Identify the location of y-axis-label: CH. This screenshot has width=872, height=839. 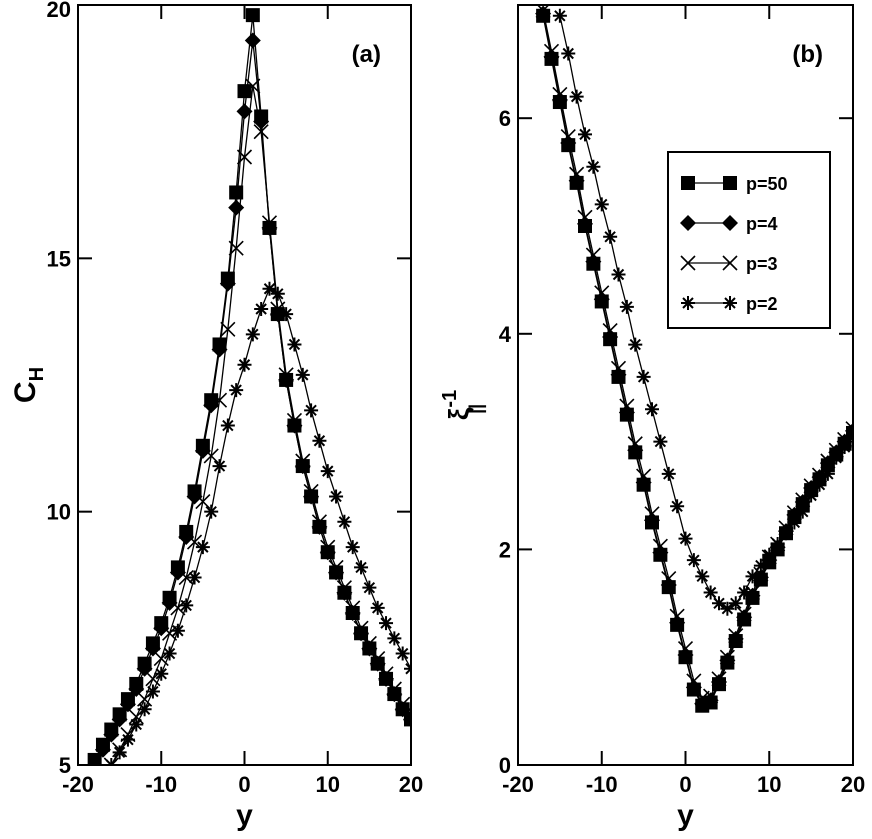
(28, 385).